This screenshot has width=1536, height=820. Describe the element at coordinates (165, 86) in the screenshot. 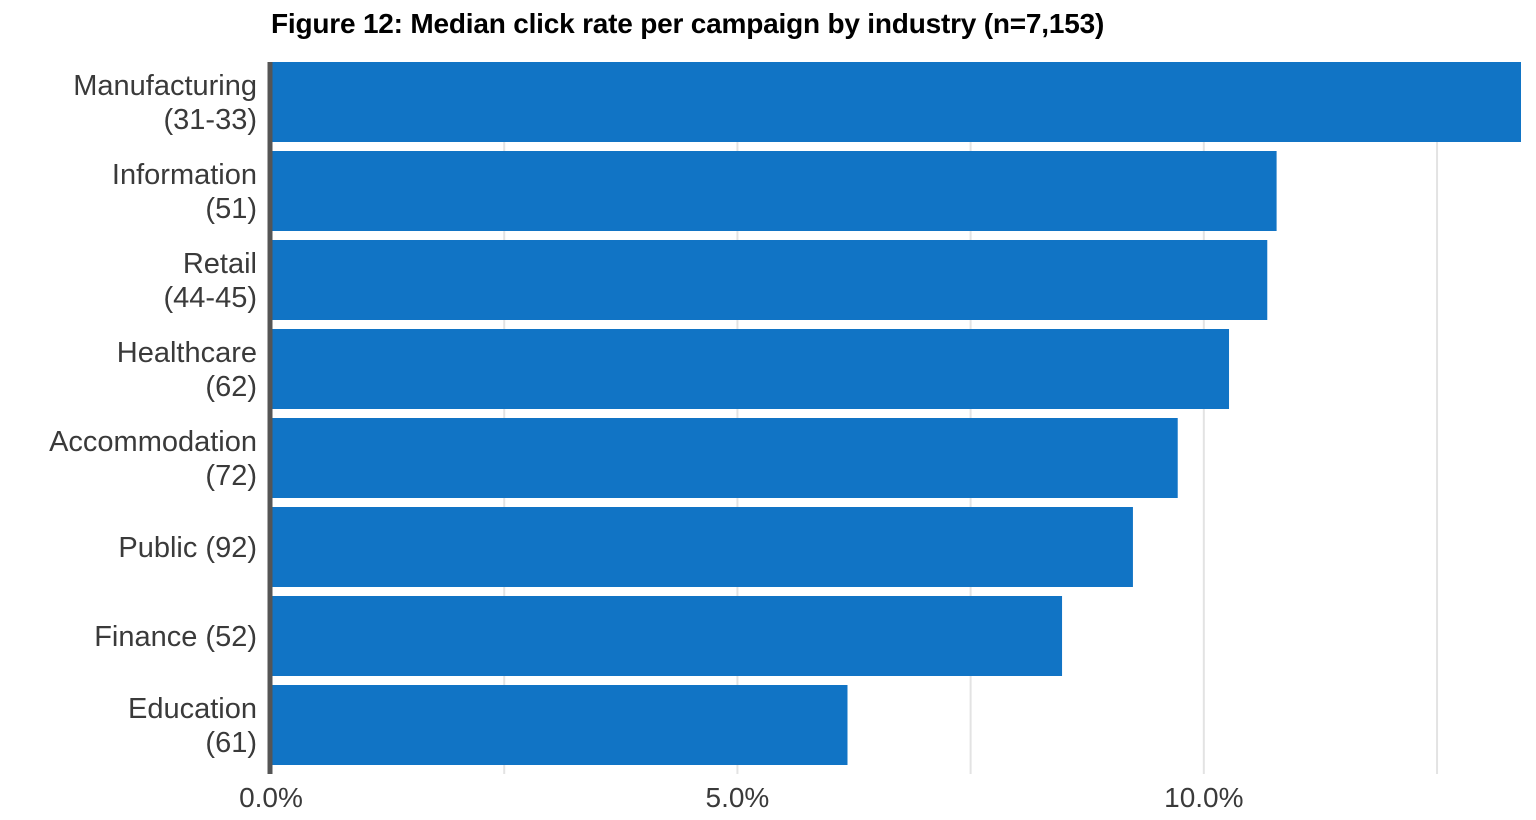

I see `category-label: Manufacturing` at that location.